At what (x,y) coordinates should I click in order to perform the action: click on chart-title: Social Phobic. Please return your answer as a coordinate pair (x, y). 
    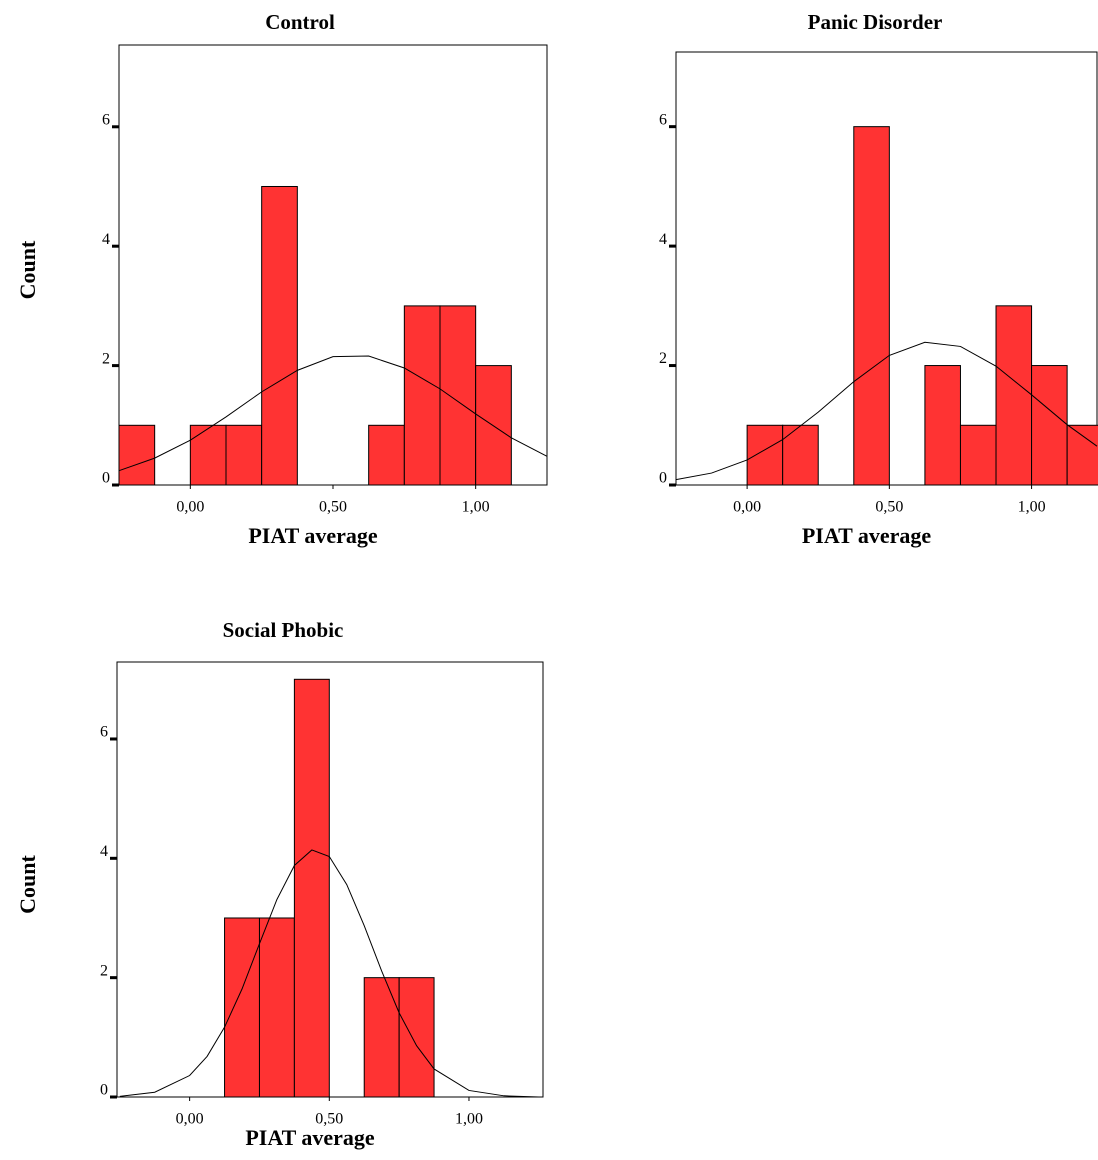
    Looking at the image, I should click on (283, 630).